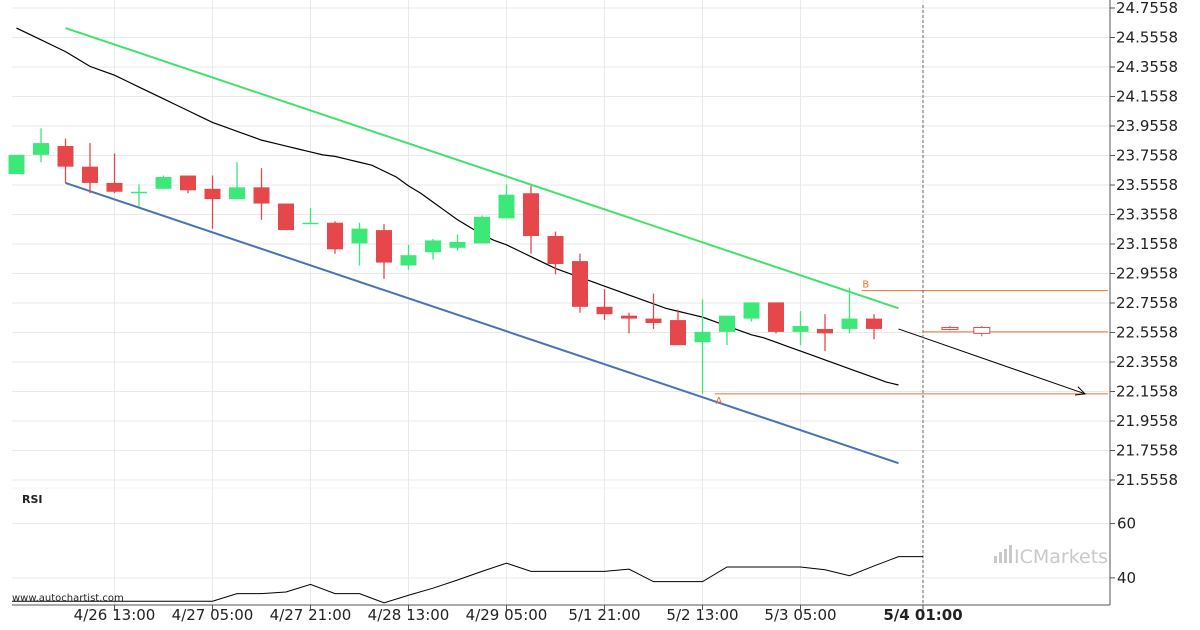  Describe the element at coordinates (1147, 274) in the screenshot. I see `price-tick-label: 22.9558` at that location.